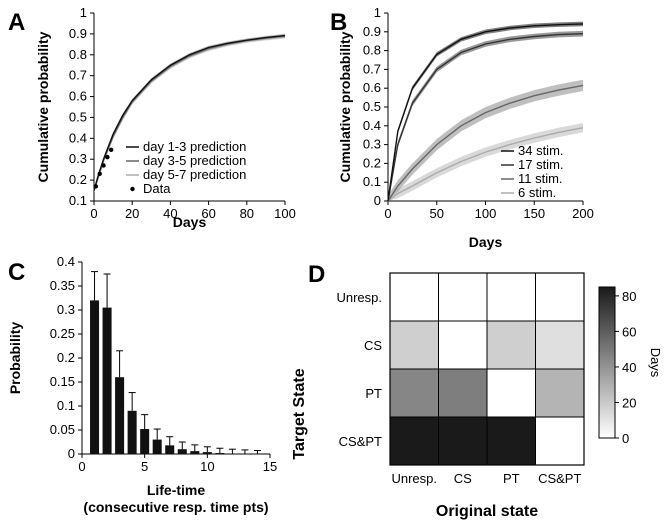  What do you see at coordinates (372, 144) in the screenshot?
I see `b-y-tick-label: 0.3` at bounding box center [372, 144].